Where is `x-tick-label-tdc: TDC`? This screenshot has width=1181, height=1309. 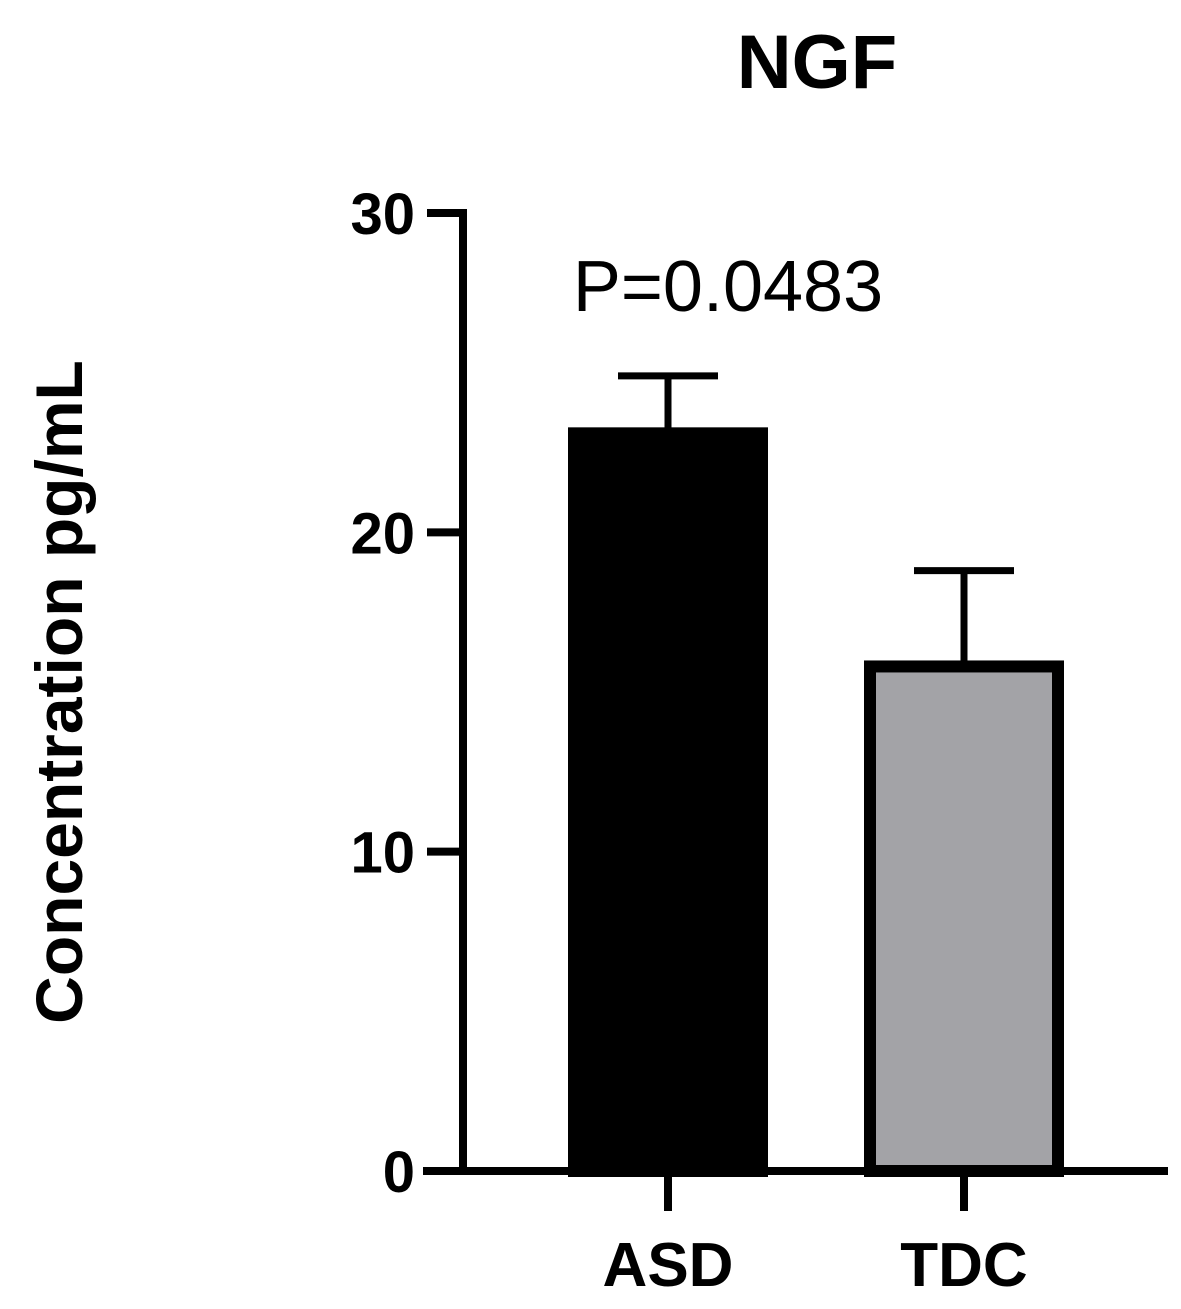
x-tick-label-tdc: TDC is located at coordinates (963, 1265).